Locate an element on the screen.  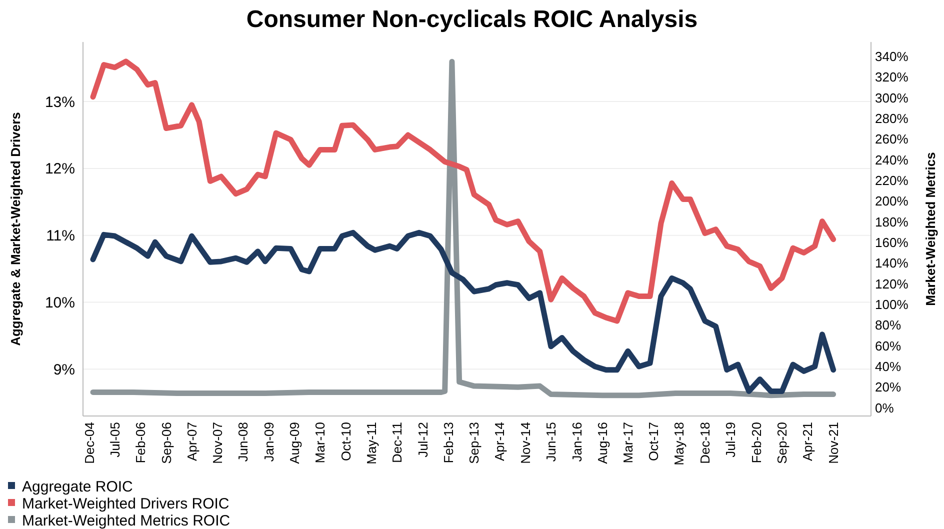
y-tick-label: 13% is located at coordinates (59, 102).